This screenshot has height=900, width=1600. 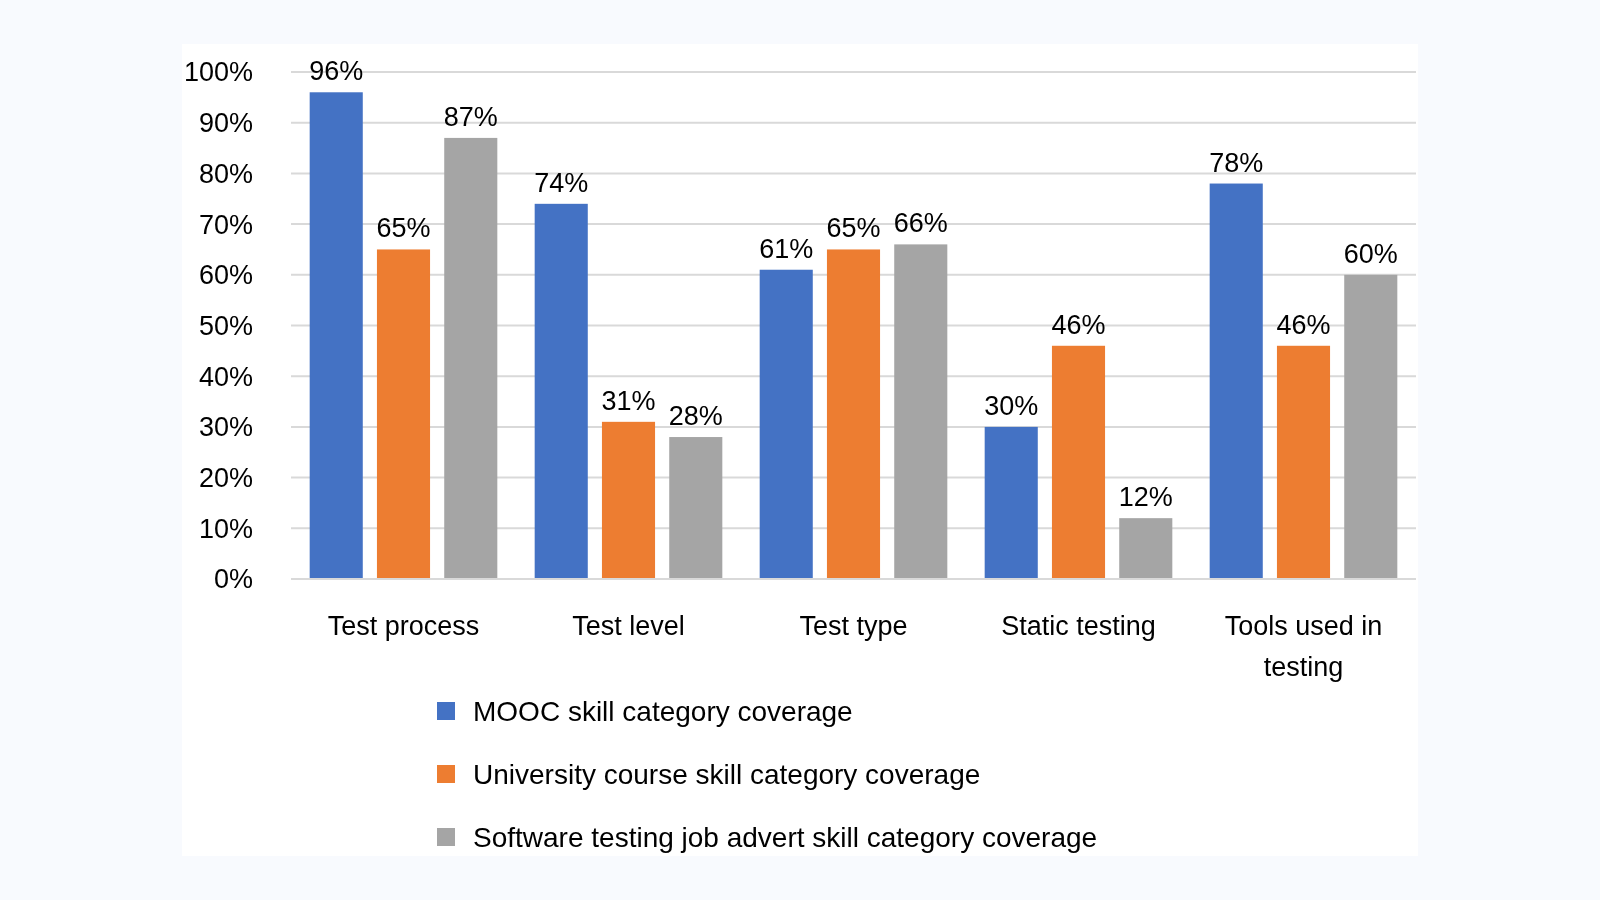 What do you see at coordinates (695, 416) in the screenshot?
I see `data-label: 28%` at bounding box center [695, 416].